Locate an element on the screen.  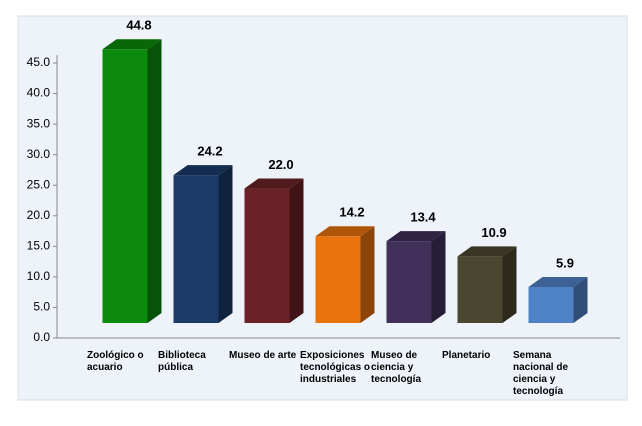
y-tick-label: 10.0 is located at coordinates (39, 276).